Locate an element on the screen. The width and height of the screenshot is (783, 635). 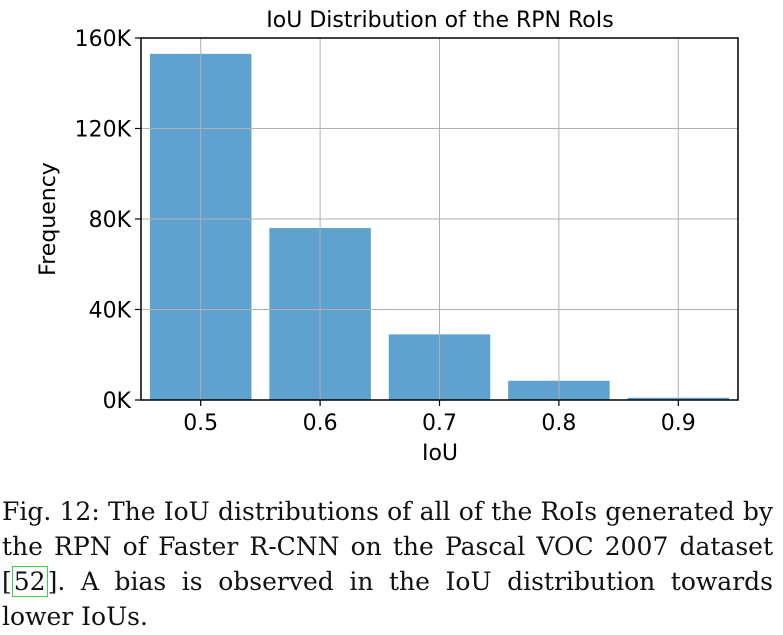
citation-link: 52 is located at coordinates (29, 581).